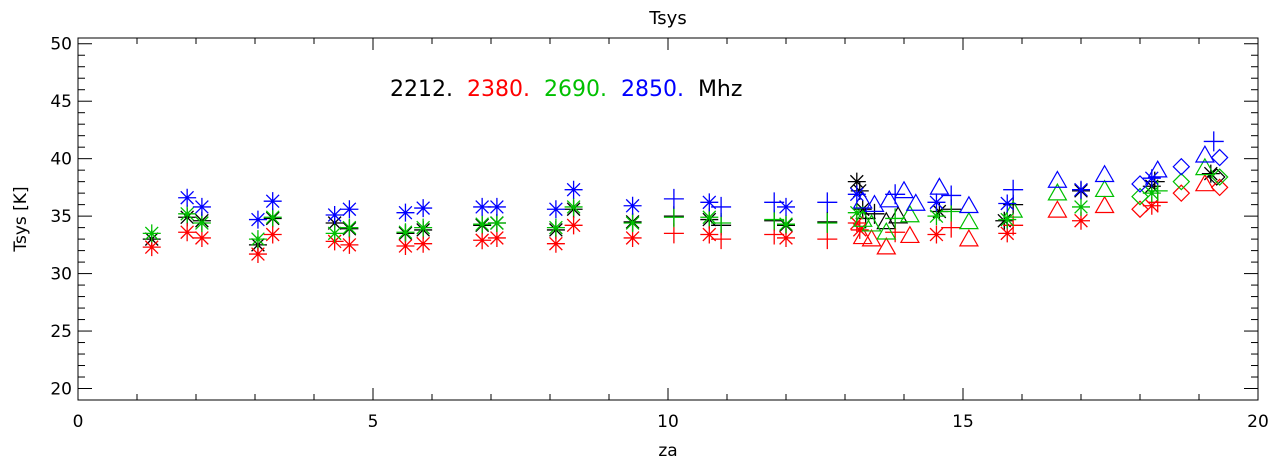 The height and width of the screenshot is (463, 1285). What do you see at coordinates (78, 422) in the screenshot?
I see `x-tick-label: 0` at bounding box center [78, 422].